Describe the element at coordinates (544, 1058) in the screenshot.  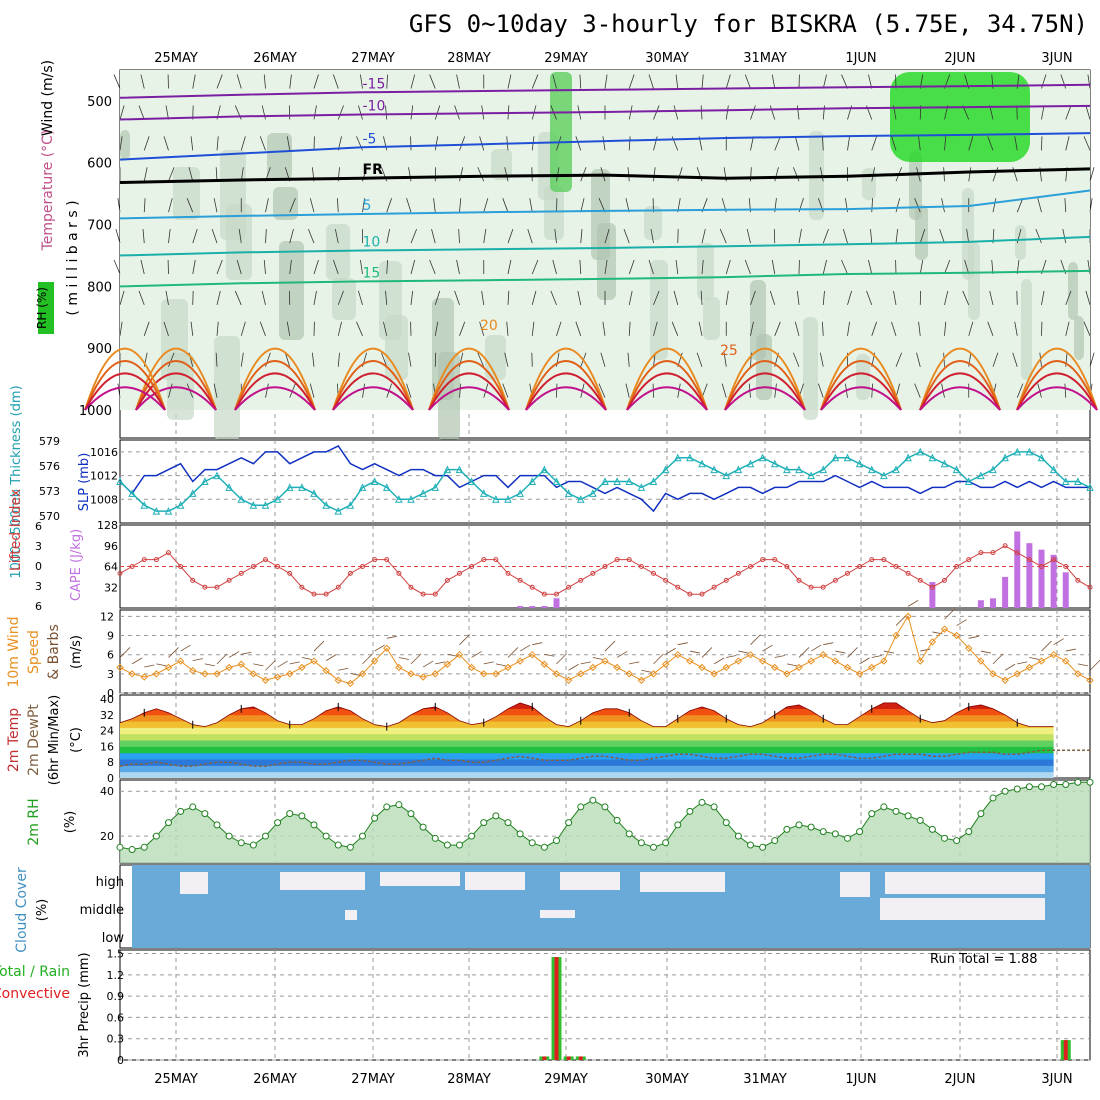
I see `precip-convective-bar` at that location.